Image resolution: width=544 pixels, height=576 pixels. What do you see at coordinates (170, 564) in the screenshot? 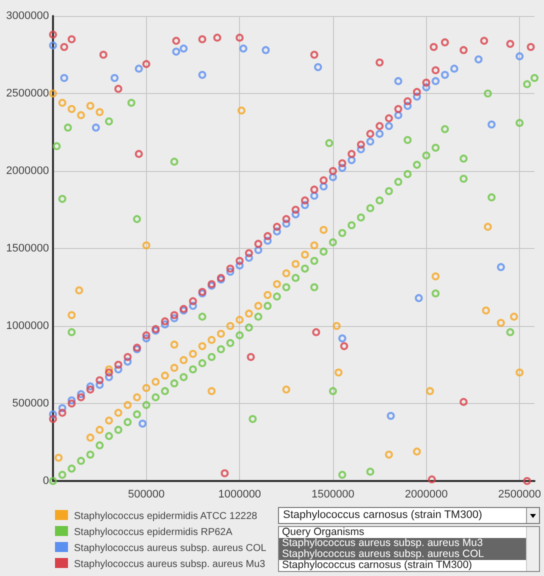
I see `legend-label: Staphylococcus aureus subsp. aureus Mu3` at bounding box center [170, 564].